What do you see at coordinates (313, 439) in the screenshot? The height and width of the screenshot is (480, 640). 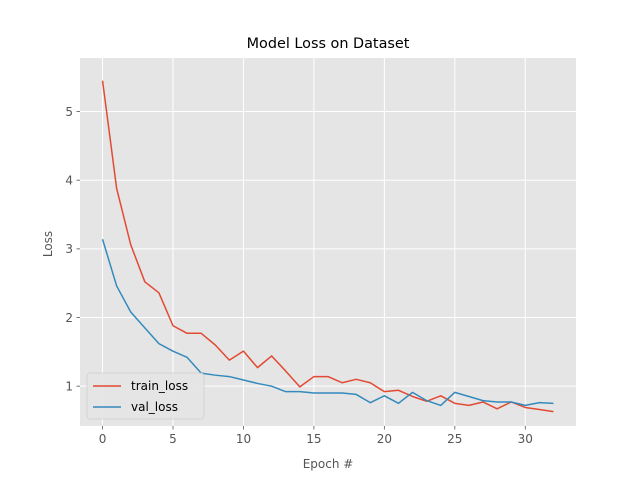 I see `x-tick-label: 15` at bounding box center [313, 439].